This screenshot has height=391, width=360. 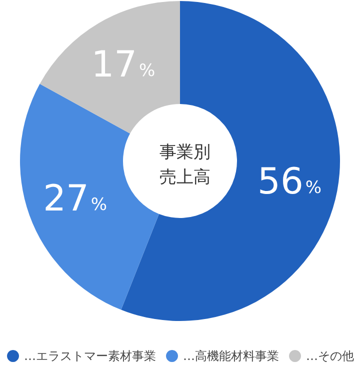 What do you see at coordinates (123, 65) in the screenshot?
I see `data-label: 17%` at bounding box center [123, 65].